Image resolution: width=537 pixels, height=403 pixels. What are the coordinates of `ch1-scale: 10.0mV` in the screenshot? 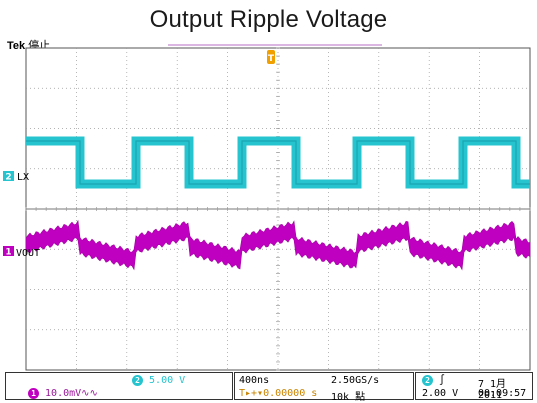 It's located at (63, 393).